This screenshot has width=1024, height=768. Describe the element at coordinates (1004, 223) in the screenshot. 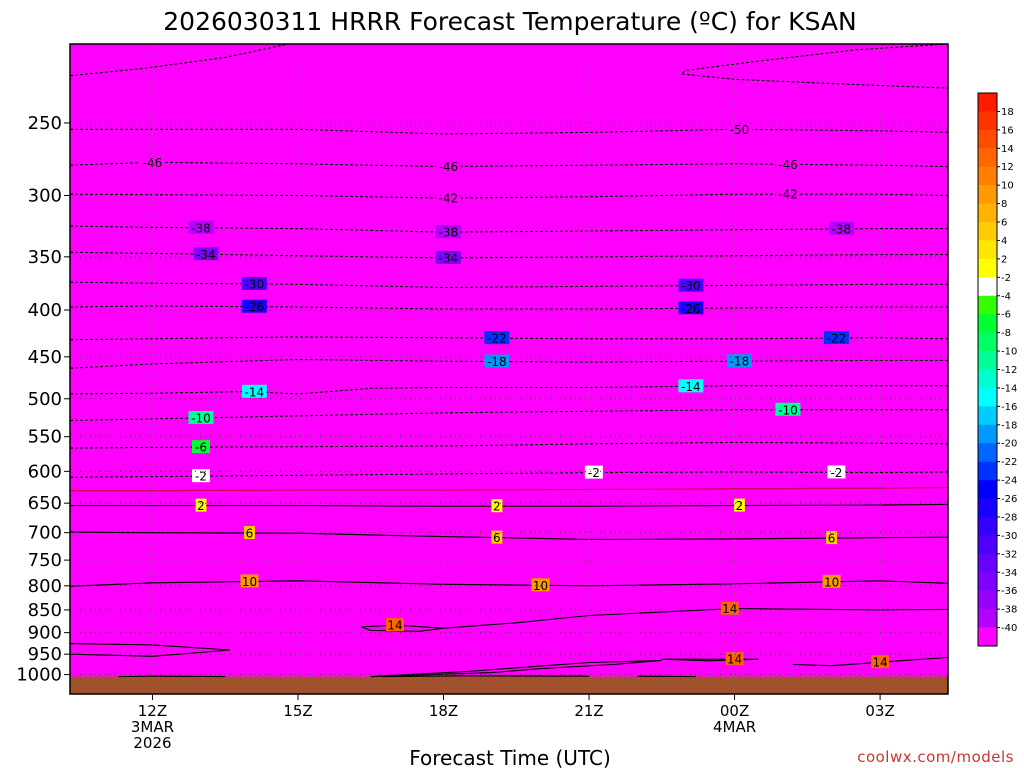

I see `colorbar-label: 6` at that location.